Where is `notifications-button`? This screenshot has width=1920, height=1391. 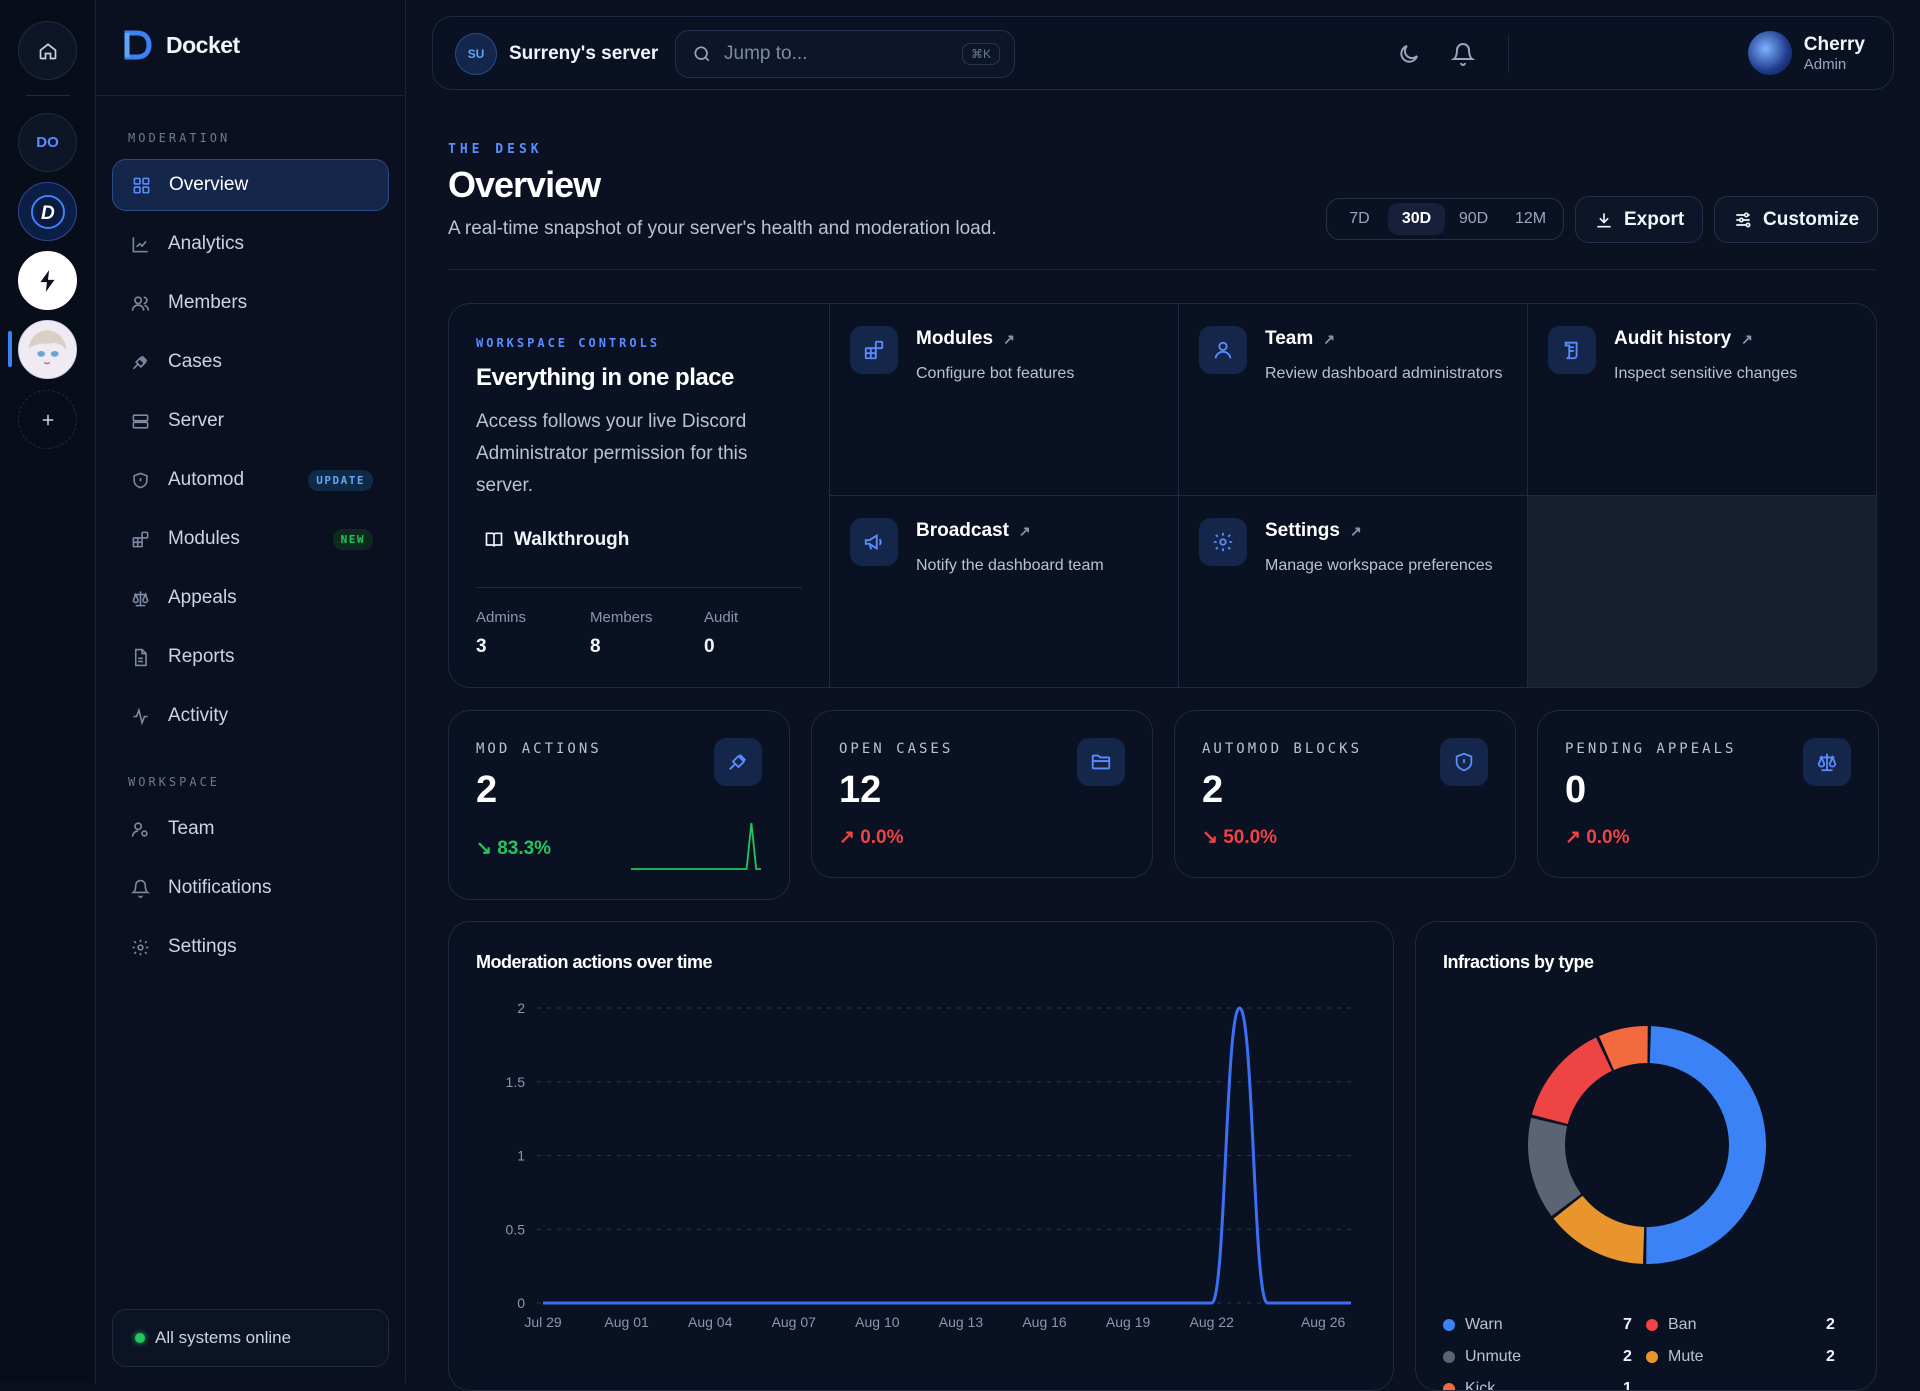 notifications-button is located at coordinates (1463, 54).